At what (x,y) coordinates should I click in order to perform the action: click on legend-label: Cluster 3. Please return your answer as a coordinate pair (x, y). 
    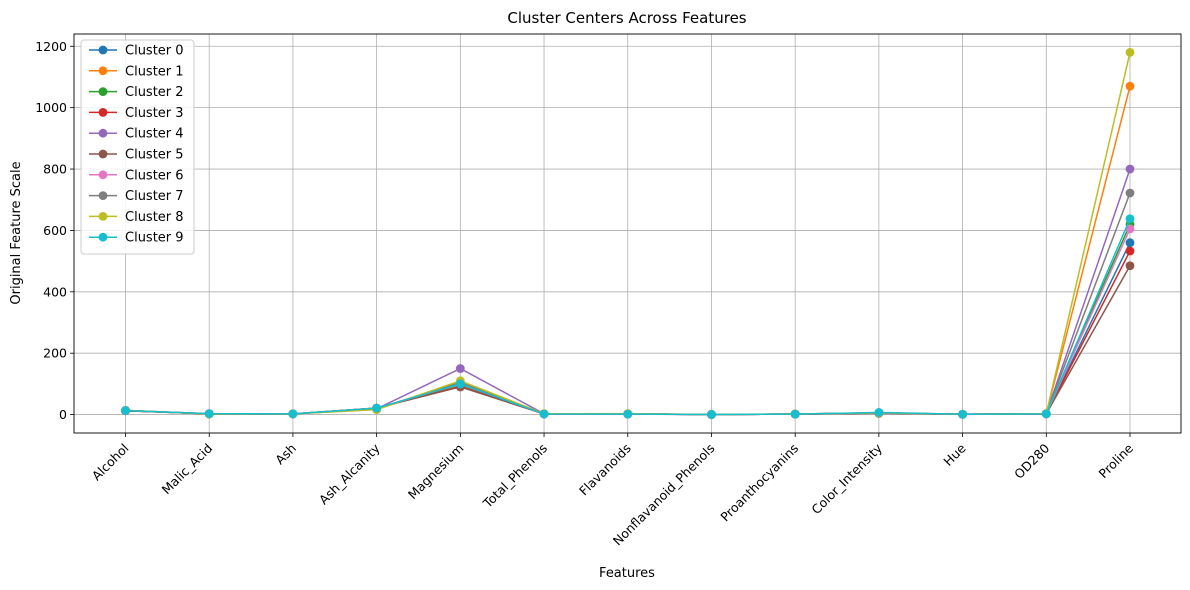
    Looking at the image, I should click on (154, 113).